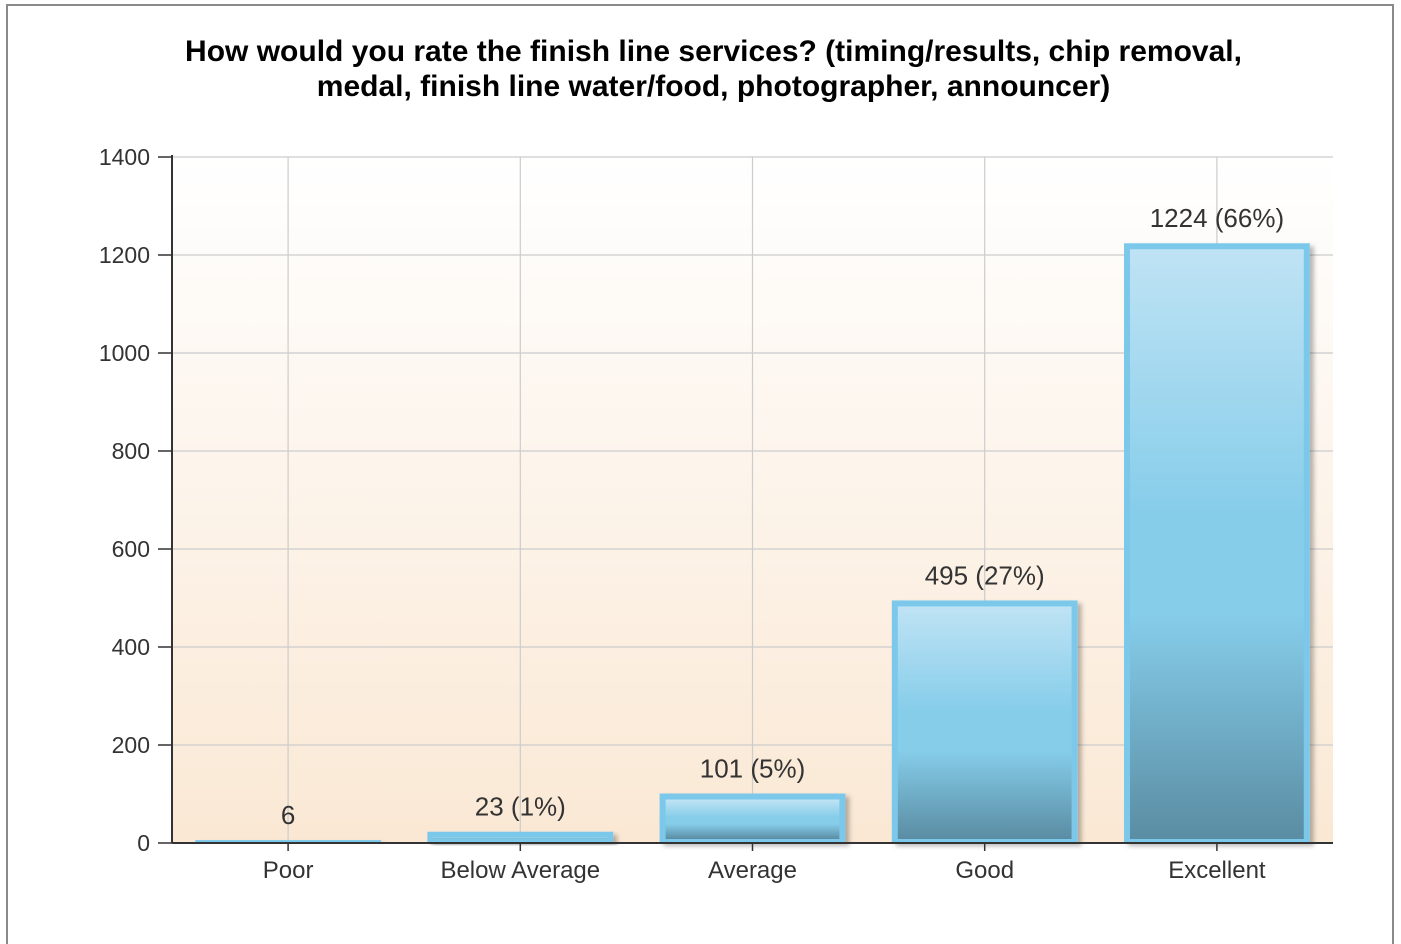 The height and width of the screenshot is (944, 1401). I want to click on x-tick-label: Excellent, so click(1217, 870).